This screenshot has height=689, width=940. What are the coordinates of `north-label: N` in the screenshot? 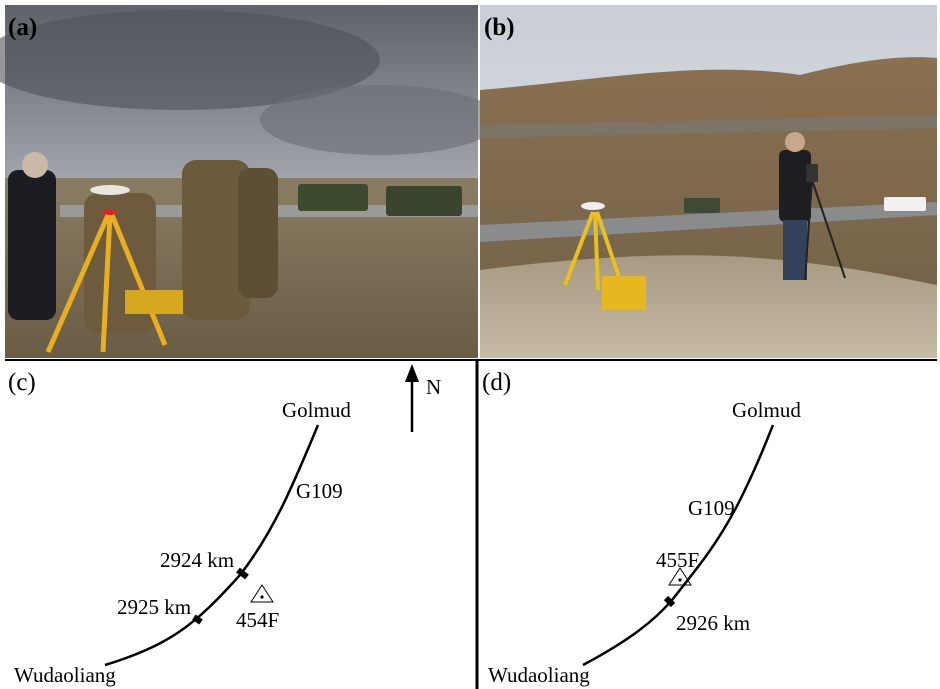 It's located at (433, 387).